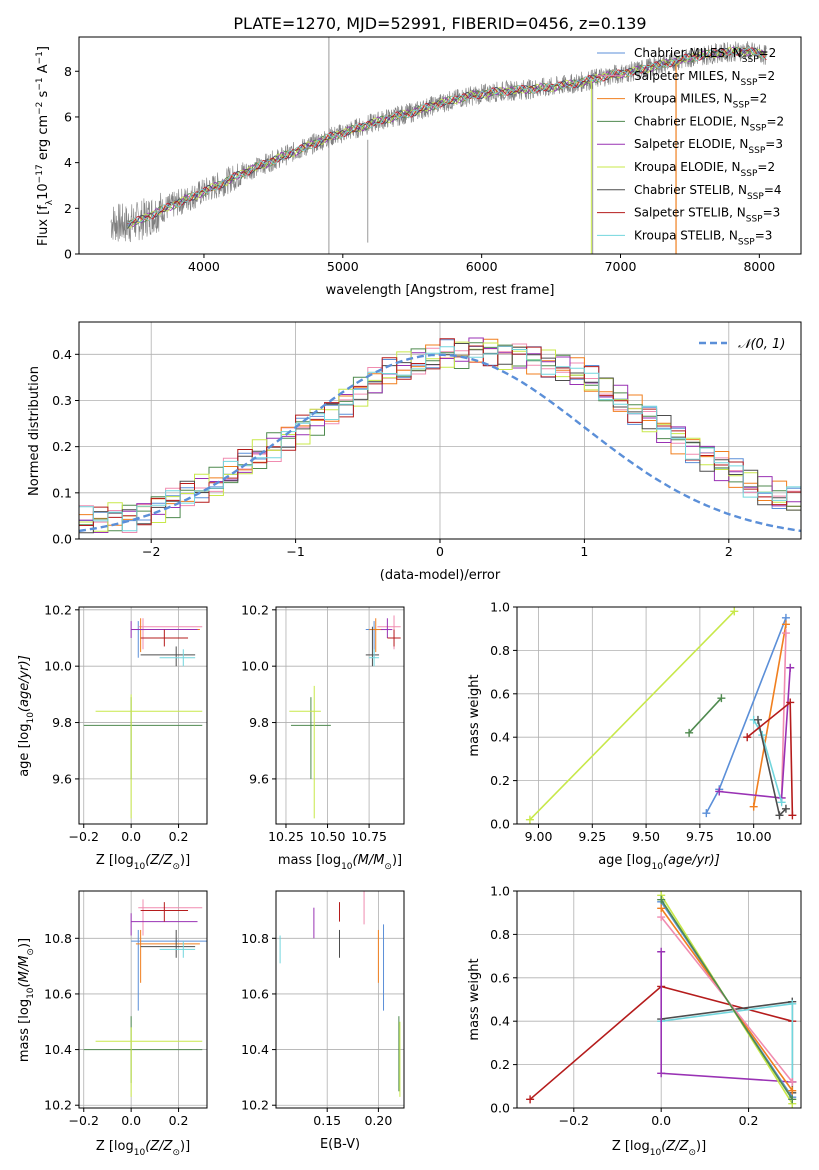  I want to click on x-tick-label: 9.50, so click(646, 836).